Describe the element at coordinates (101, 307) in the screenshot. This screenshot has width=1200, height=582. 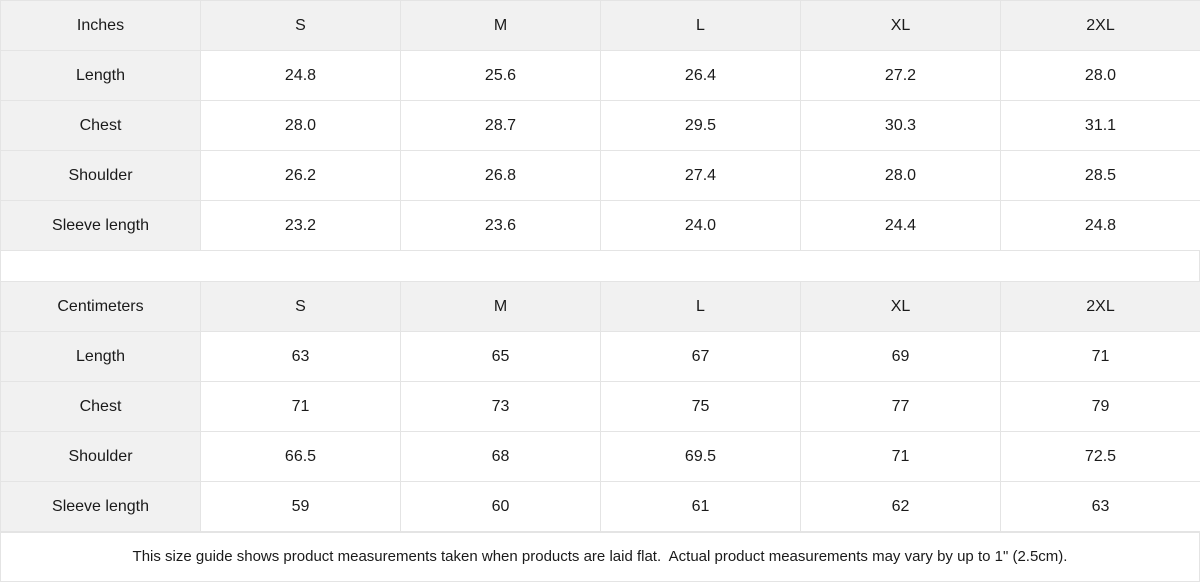
I see `unit-header-centimeters: Centimeters` at that location.